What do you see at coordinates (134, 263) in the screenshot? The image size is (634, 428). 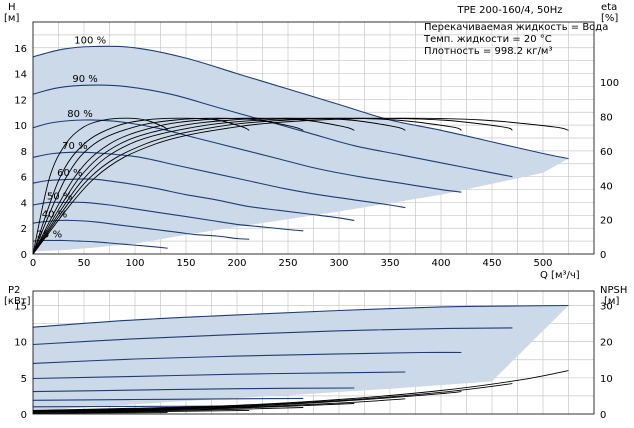 I see `x-tick-100: 100` at bounding box center [134, 263].